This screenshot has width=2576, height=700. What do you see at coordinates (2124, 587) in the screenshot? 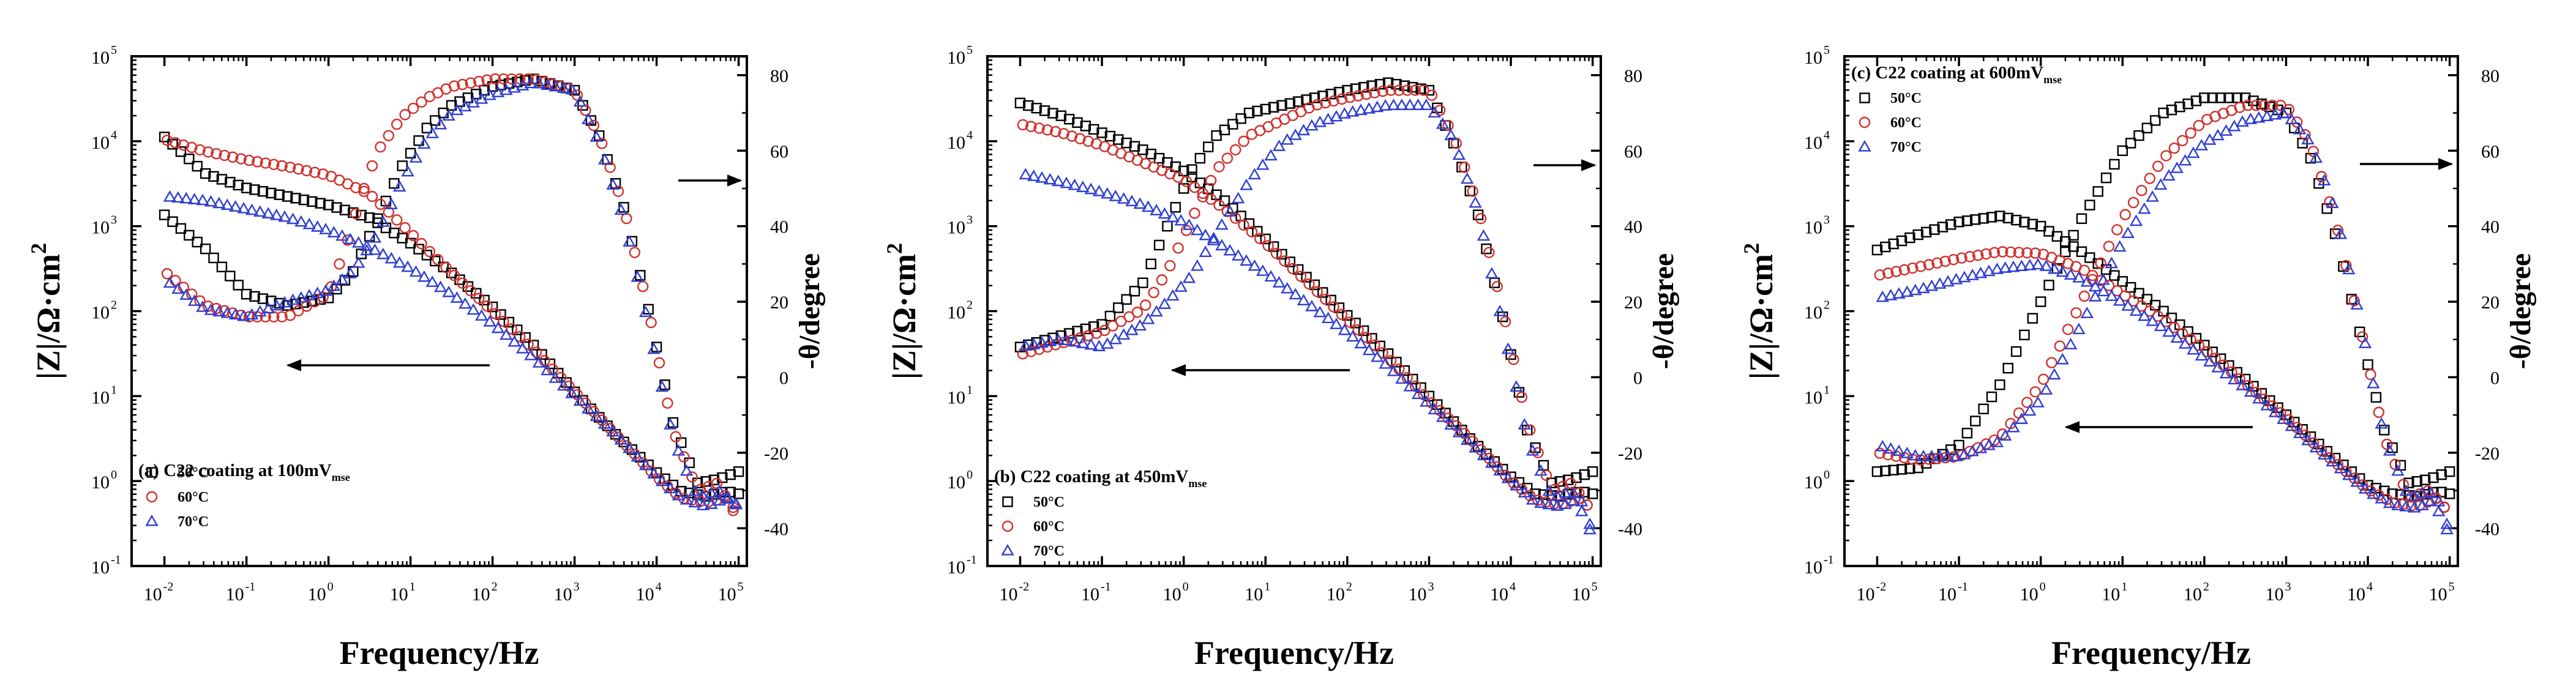
I see `x-tick-exp: 1` at bounding box center [2124, 587].